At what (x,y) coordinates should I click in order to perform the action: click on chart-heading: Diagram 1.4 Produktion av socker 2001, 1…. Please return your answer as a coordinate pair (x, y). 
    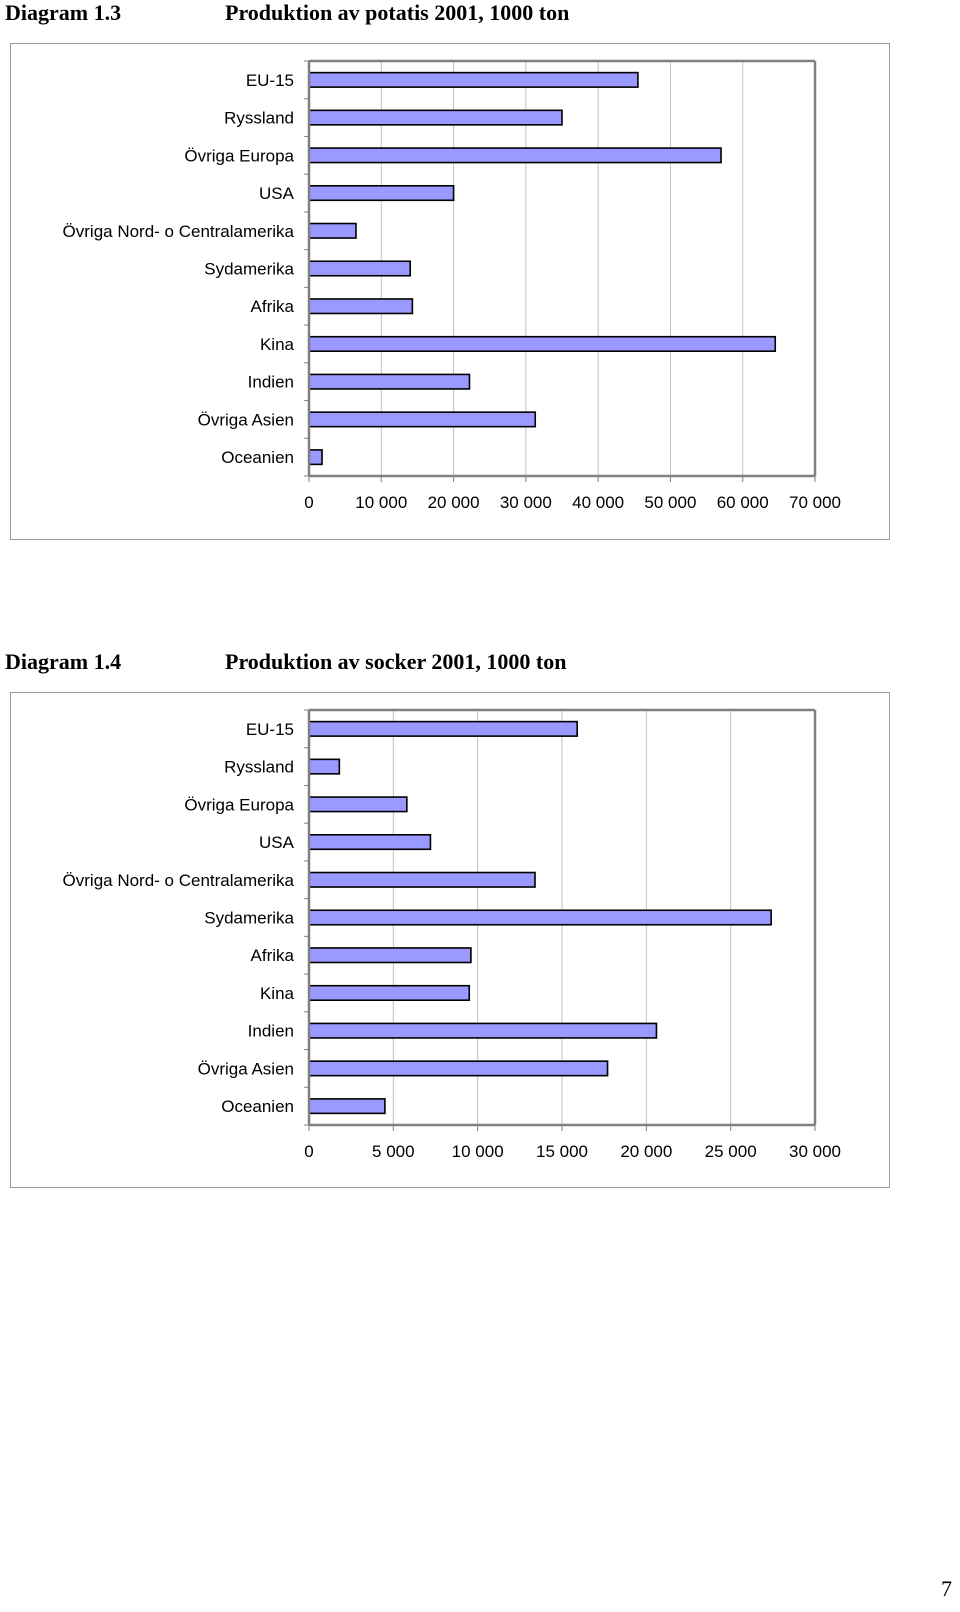
    Looking at the image, I should click on (355, 664).